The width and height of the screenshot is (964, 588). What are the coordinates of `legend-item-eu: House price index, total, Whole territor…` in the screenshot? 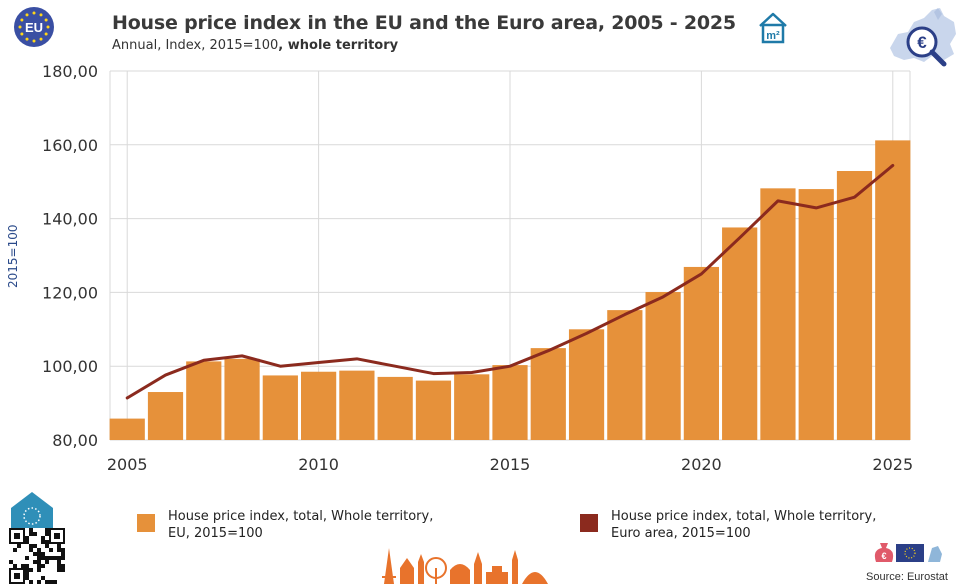 It's located at (285, 525).